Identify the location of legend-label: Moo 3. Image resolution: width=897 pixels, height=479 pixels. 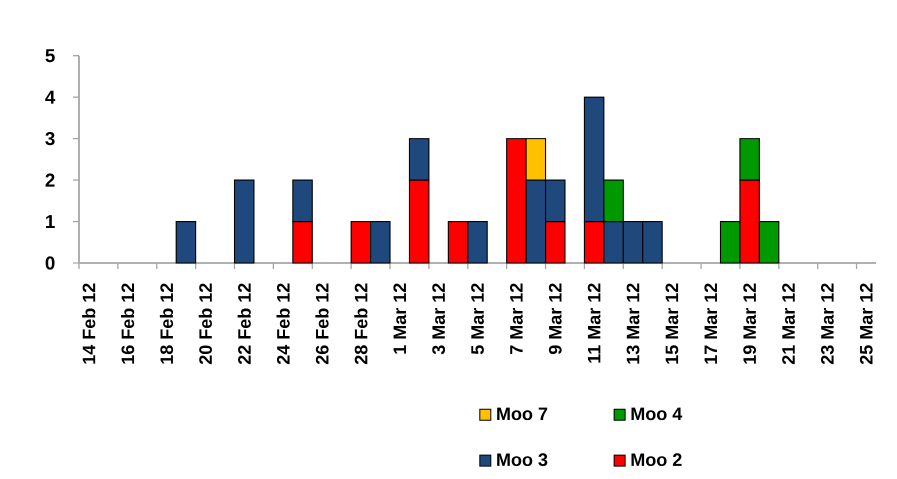
(522, 459).